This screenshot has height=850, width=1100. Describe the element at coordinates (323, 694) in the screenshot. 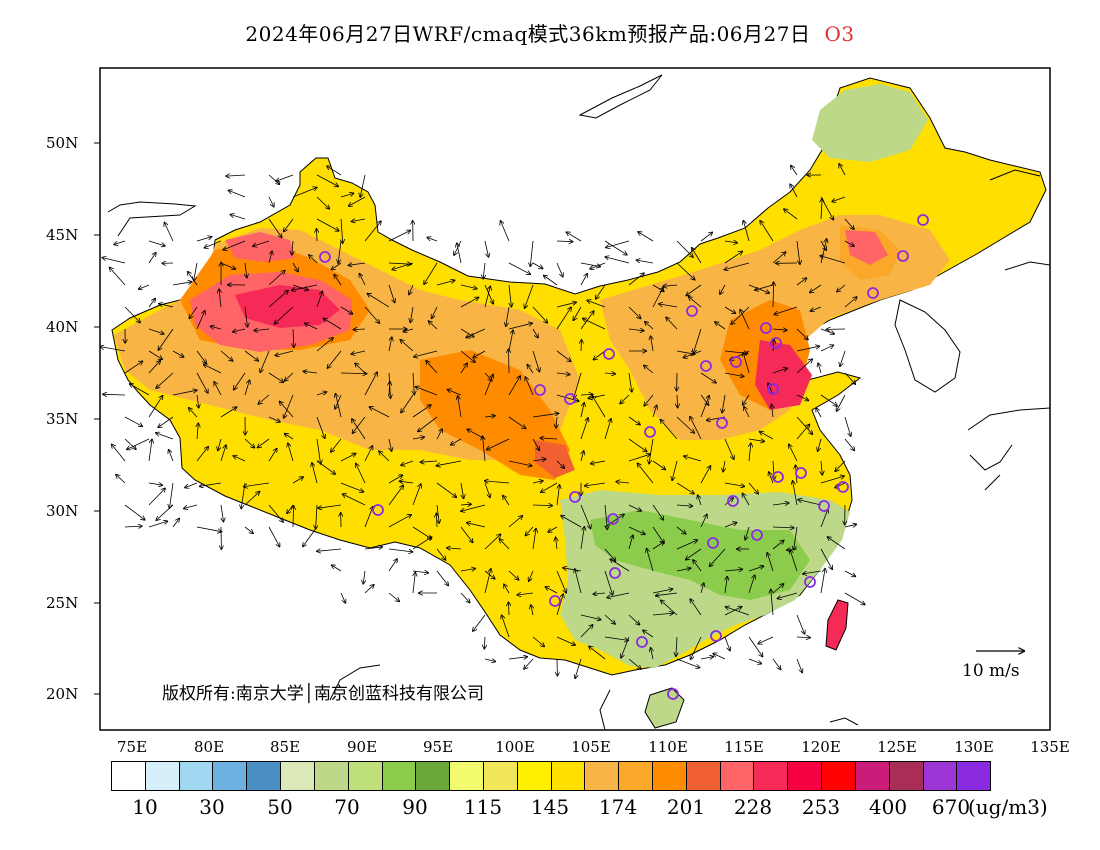

I see `copyright-text: 版权所有:南京大学│南京创蓝科技有限公司` at that location.